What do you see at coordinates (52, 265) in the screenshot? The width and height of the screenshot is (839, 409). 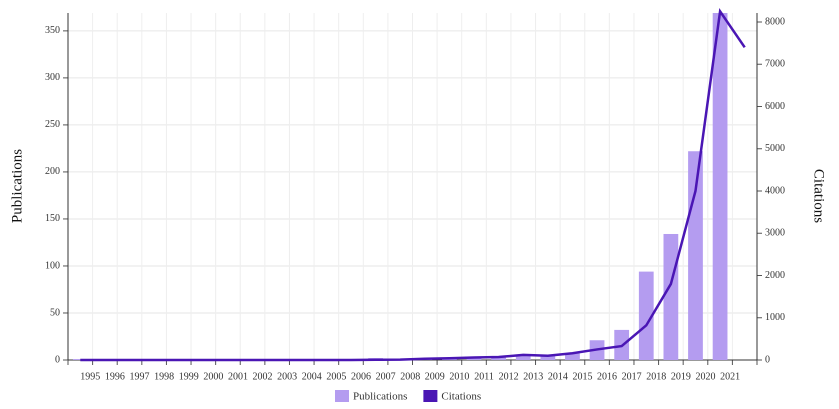 I see `y-tick-label: 100` at bounding box center [52, 265].